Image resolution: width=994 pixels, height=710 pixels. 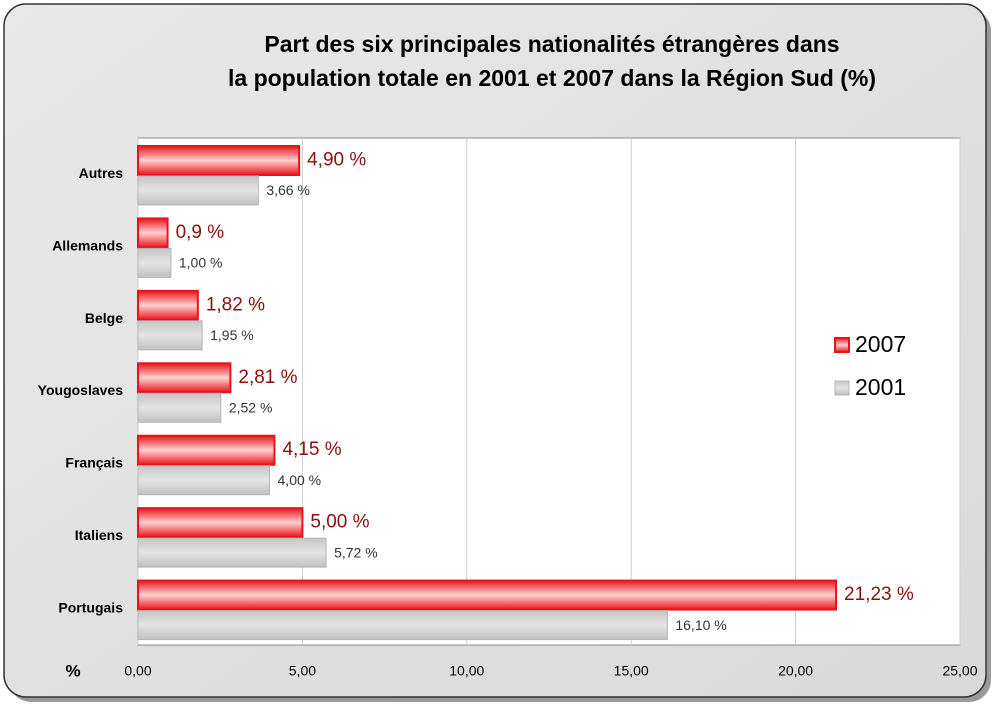 What do you see at coordinates (104, 318) in the screenshot?
I see `y-tick-label: Belge` at bounding box center [104, 318].